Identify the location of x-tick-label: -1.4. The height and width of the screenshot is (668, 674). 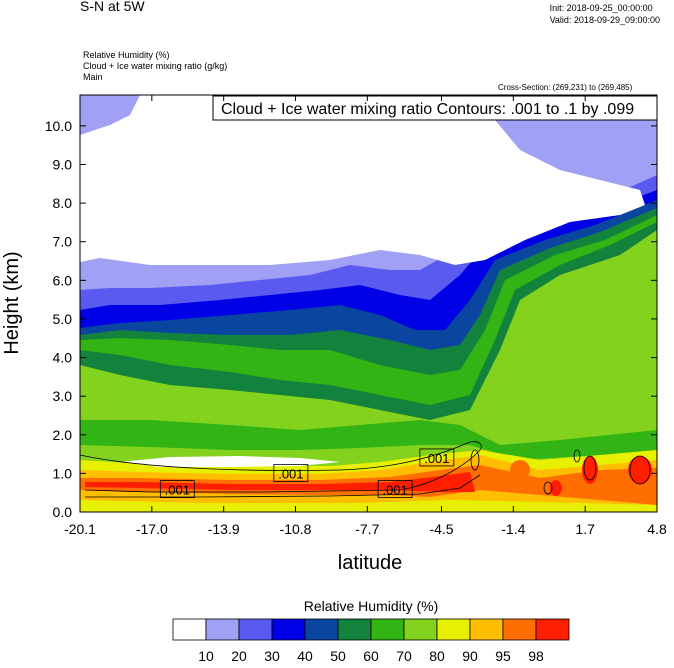
(513, 529).